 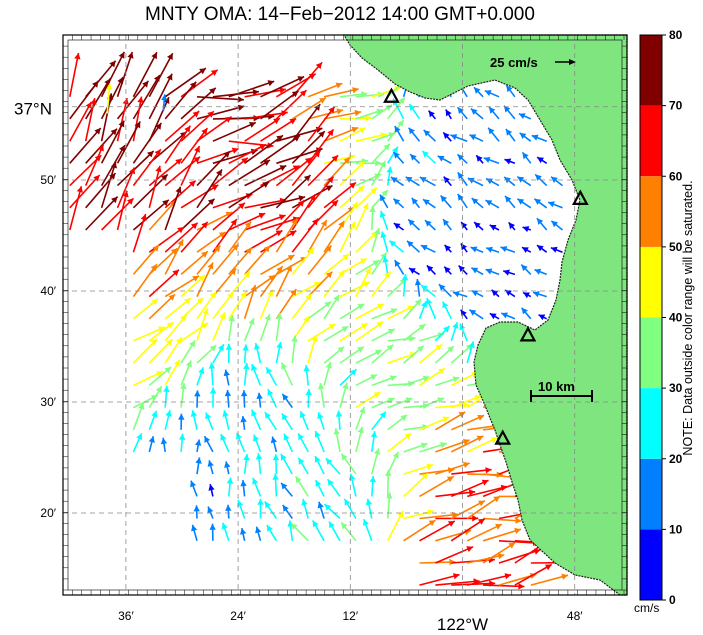 What do you see at coordinates (48, 180) in the screenshot?
I see `latitude-label: 50′` at bounding box center [48, 180].